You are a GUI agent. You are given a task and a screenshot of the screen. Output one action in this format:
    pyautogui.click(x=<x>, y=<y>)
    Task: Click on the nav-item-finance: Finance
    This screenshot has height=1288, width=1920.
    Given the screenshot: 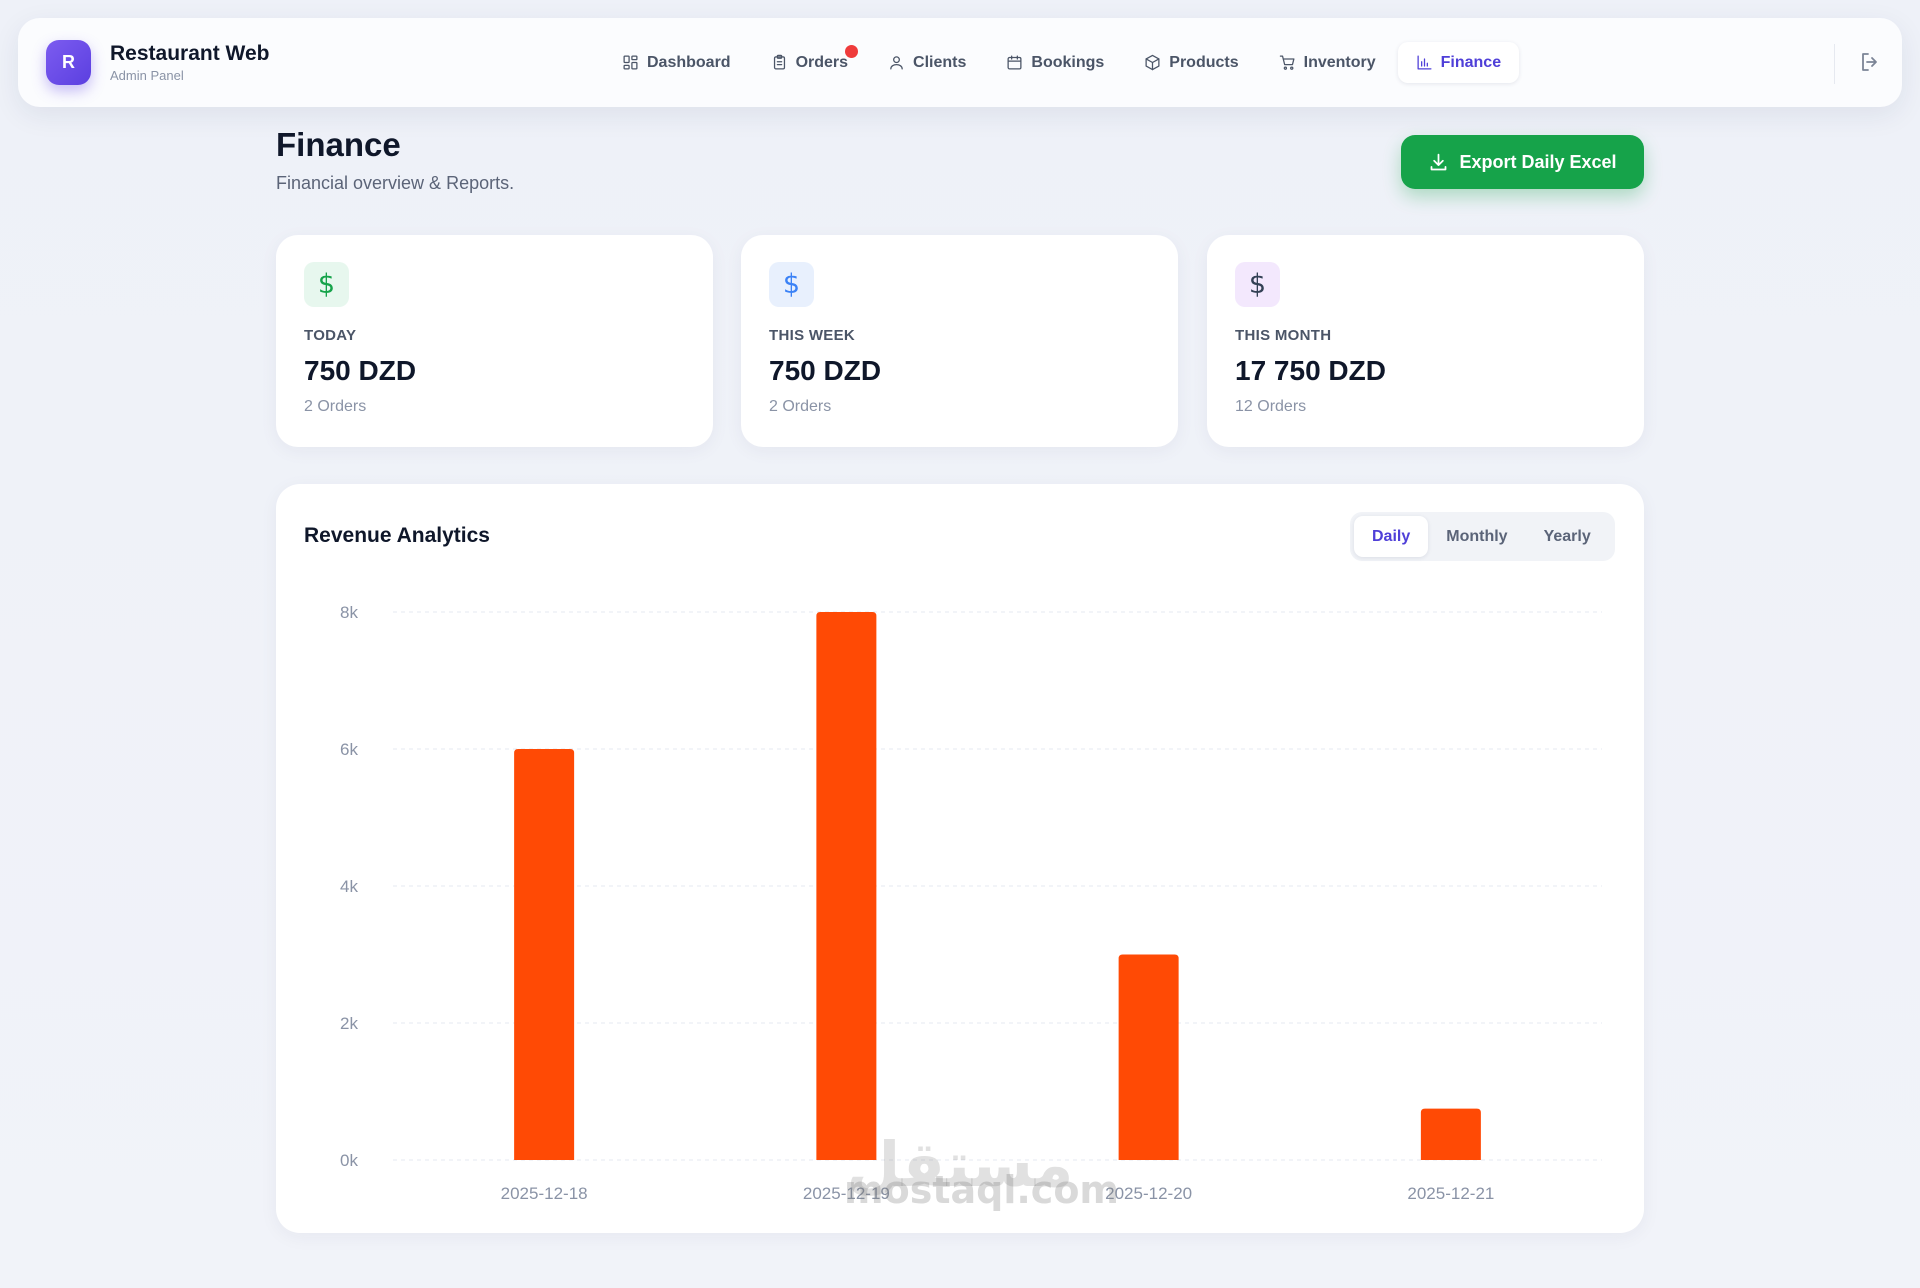 What is the action you would take?
    pyautogui.click(x=1458, y=62)
    